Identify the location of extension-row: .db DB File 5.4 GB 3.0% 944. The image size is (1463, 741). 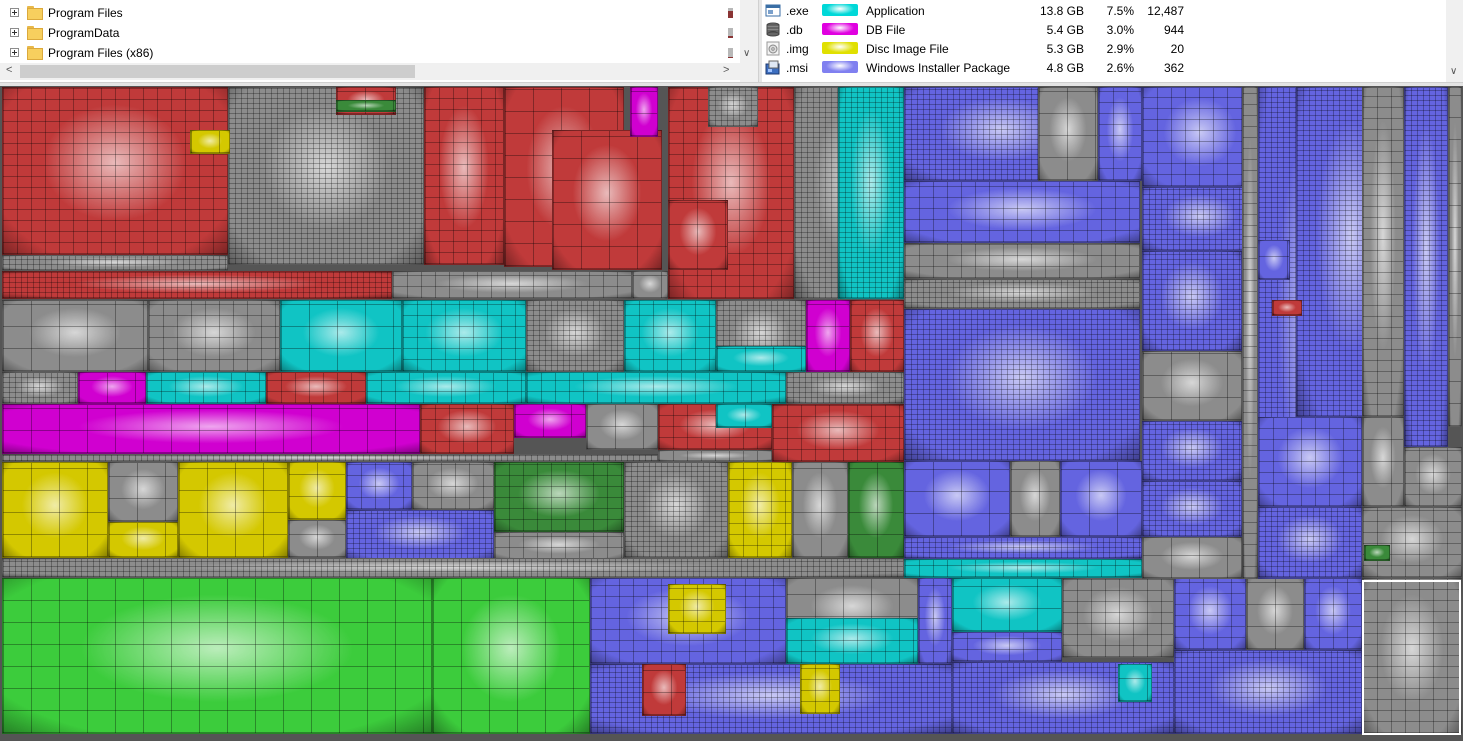
(1104, 29).